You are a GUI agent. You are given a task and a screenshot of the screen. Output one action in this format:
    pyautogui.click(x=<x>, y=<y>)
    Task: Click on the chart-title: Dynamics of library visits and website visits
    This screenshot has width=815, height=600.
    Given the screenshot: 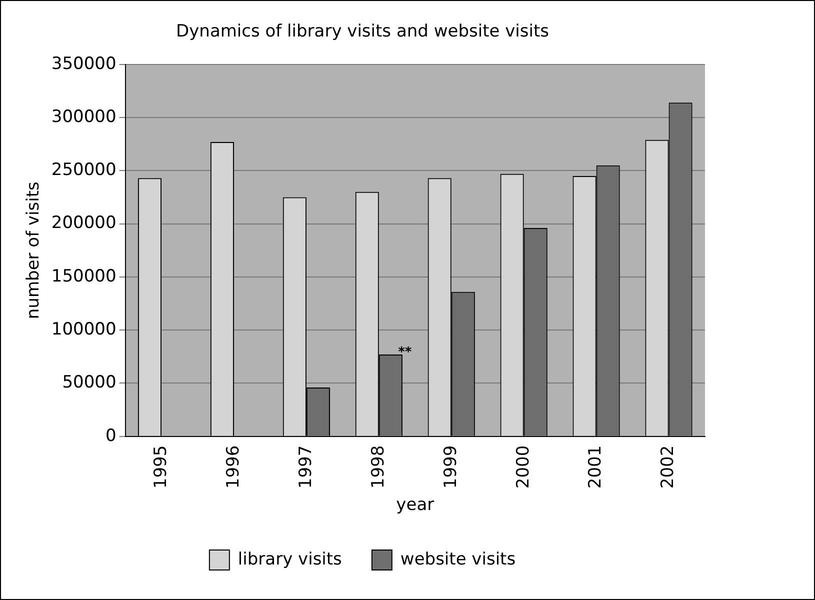 What is the action you would take?
    pyautogui.click(x=363, y=32)
    